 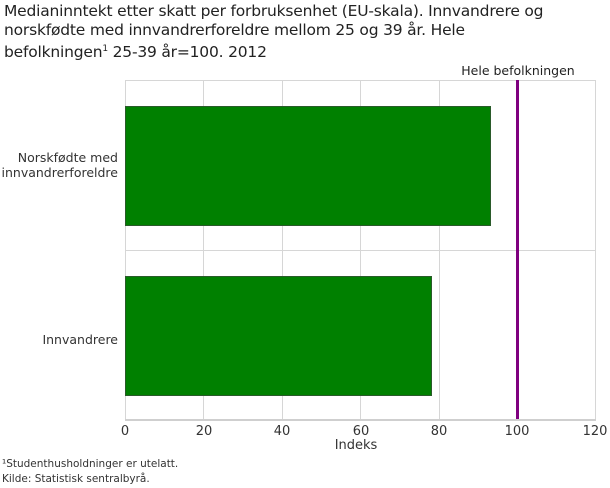 What do you see at coordinates (278, 336) in the screenshot?
I see `bar-innvandrere` at bounding box center [278, 336].